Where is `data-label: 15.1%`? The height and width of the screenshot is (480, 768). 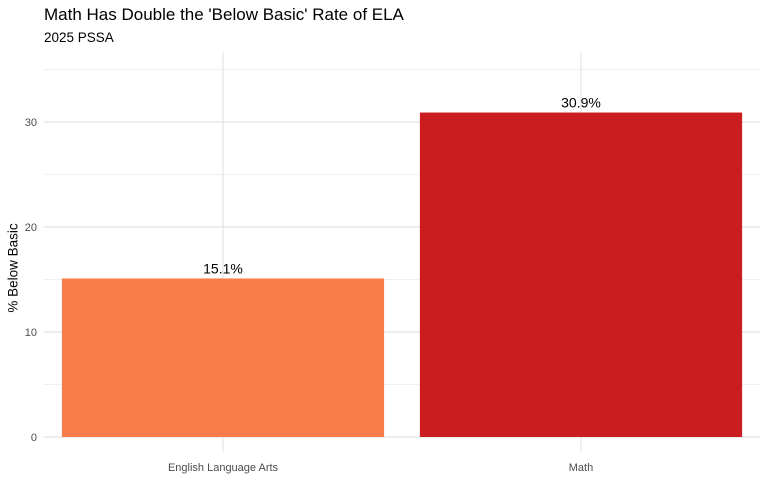 data-label: 15.1% is located at coordinates (223, 268).